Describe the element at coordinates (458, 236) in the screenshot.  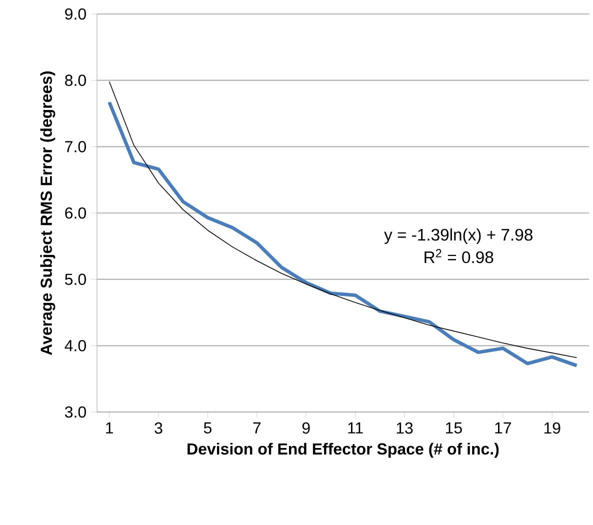
I see `annotation: y = -1.39ln(x) + 7.98` at that location.